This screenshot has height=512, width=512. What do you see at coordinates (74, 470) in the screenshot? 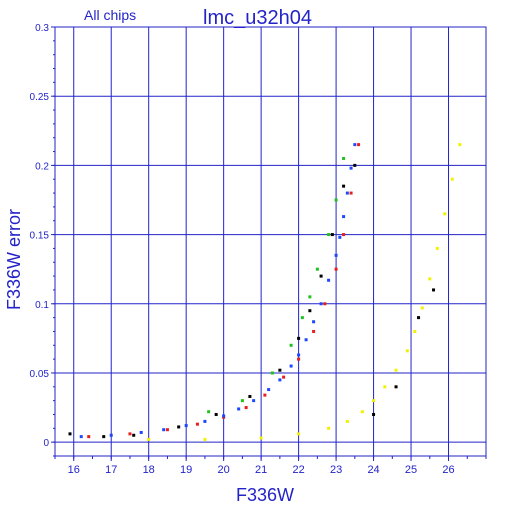
I see `x-tick-label: 16` at bounding box center [74, 470].